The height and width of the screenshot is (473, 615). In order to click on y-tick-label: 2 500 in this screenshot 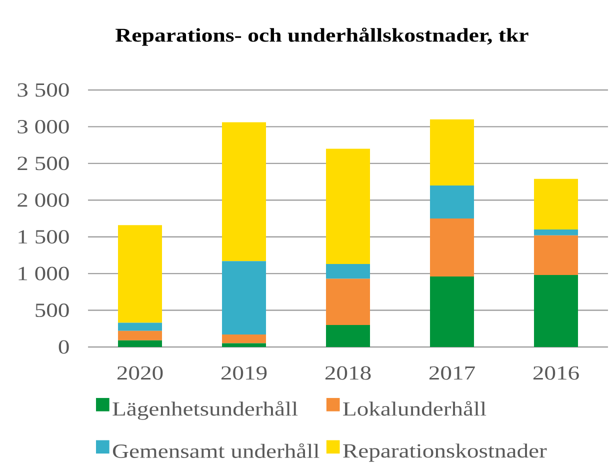, I will do `click(43, 163)`.